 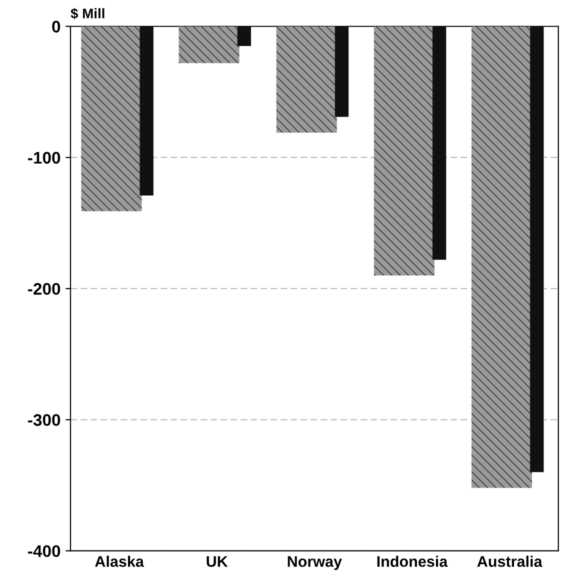 I want to click on x-tick-label: Alaska, so click(x=119, y=561).